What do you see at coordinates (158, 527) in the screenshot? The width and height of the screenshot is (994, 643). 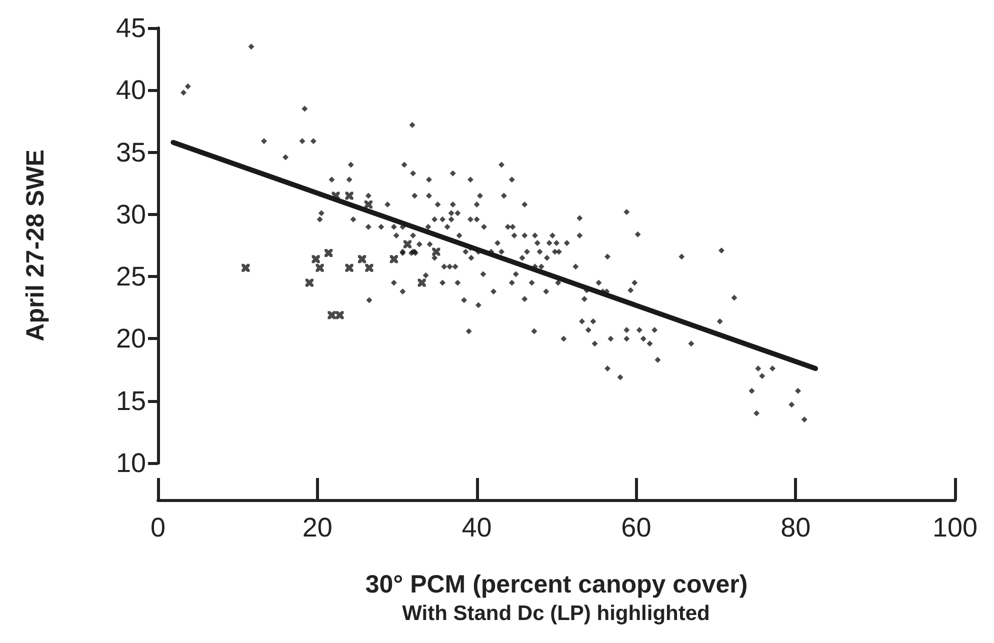 I see `x-tick-label: 0` at bounding box center [158, 527].